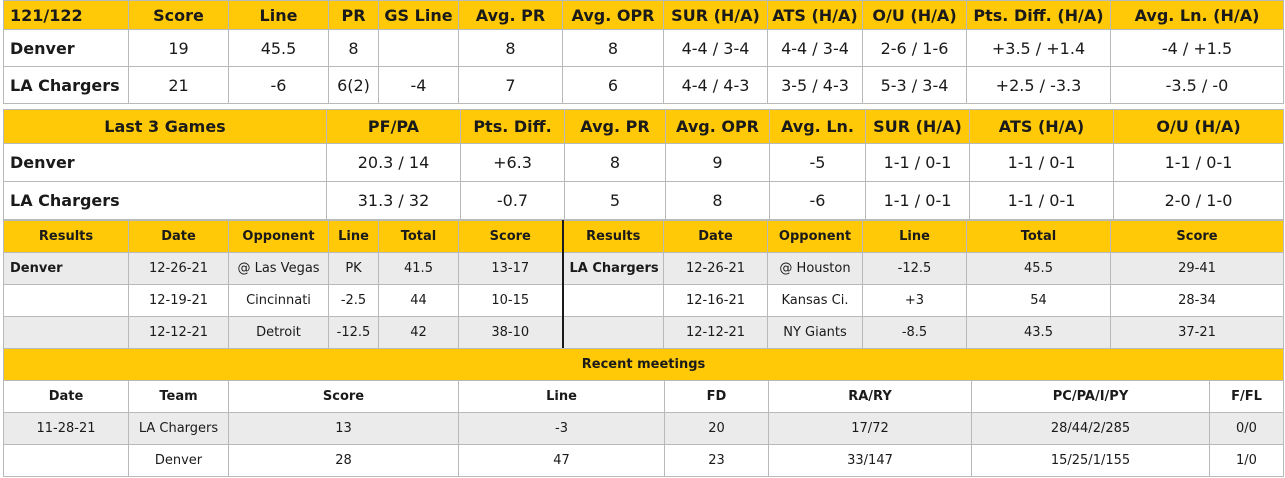  What do you see at coordinates (178, 268) in the screenshot?
I see `table-cell: 12-26-21` at bounding box center [178, 268].